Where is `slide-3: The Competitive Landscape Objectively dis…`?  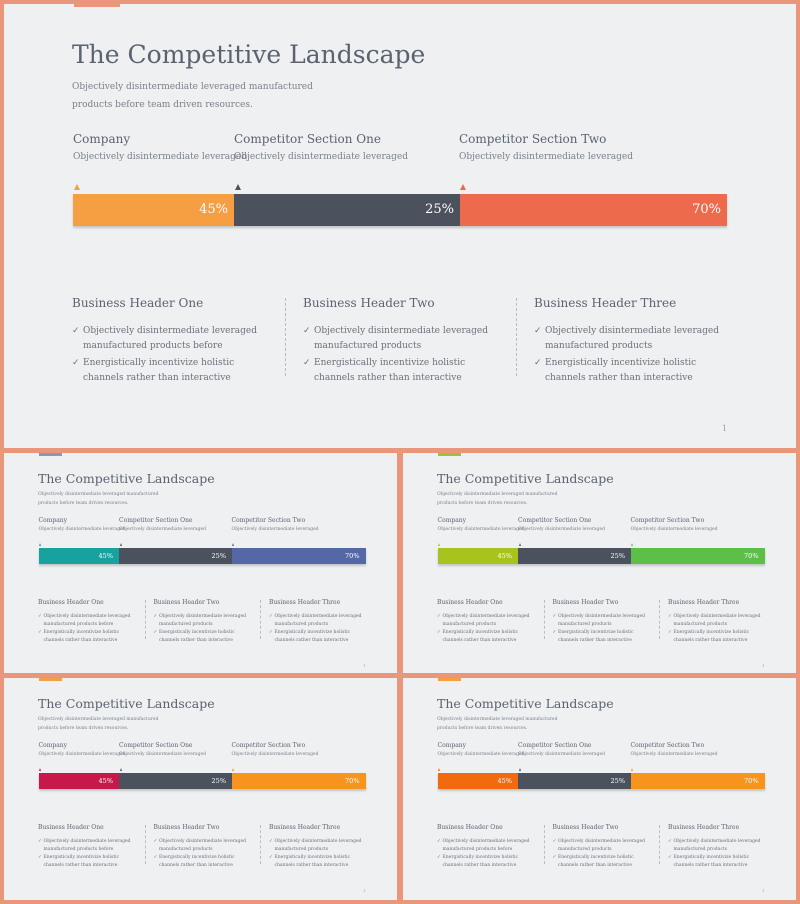 slide-3: The Competitive Landscape Objectively dis… is located at coordinates (599, 563).